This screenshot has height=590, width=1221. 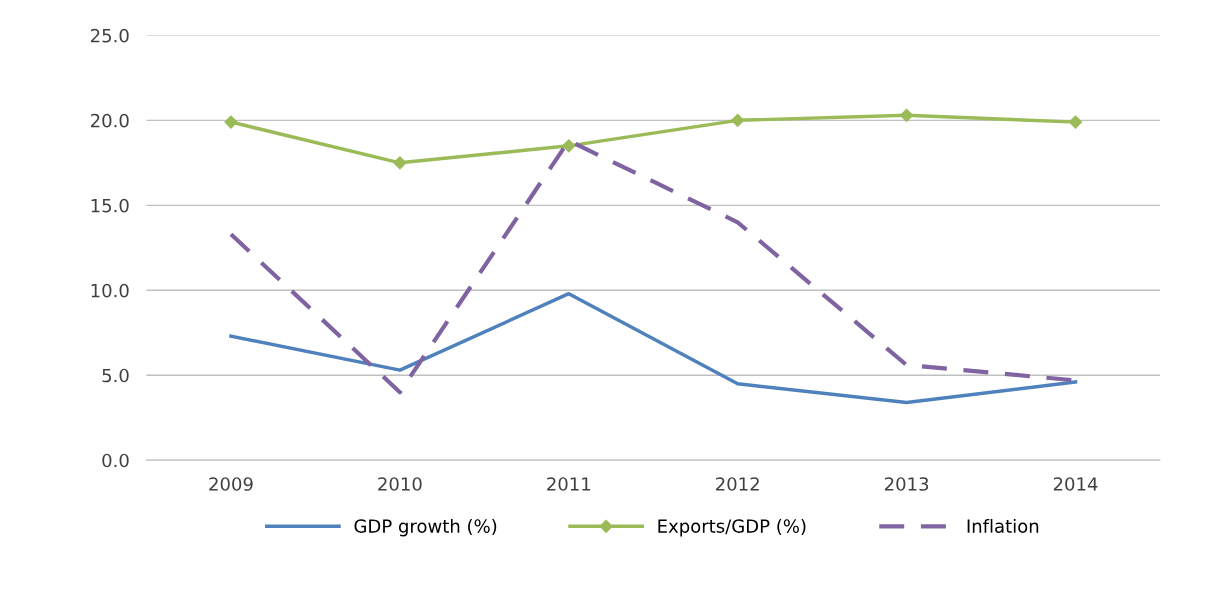 I want to click on x-tick-label: 2011, so click(x=569, y=484).